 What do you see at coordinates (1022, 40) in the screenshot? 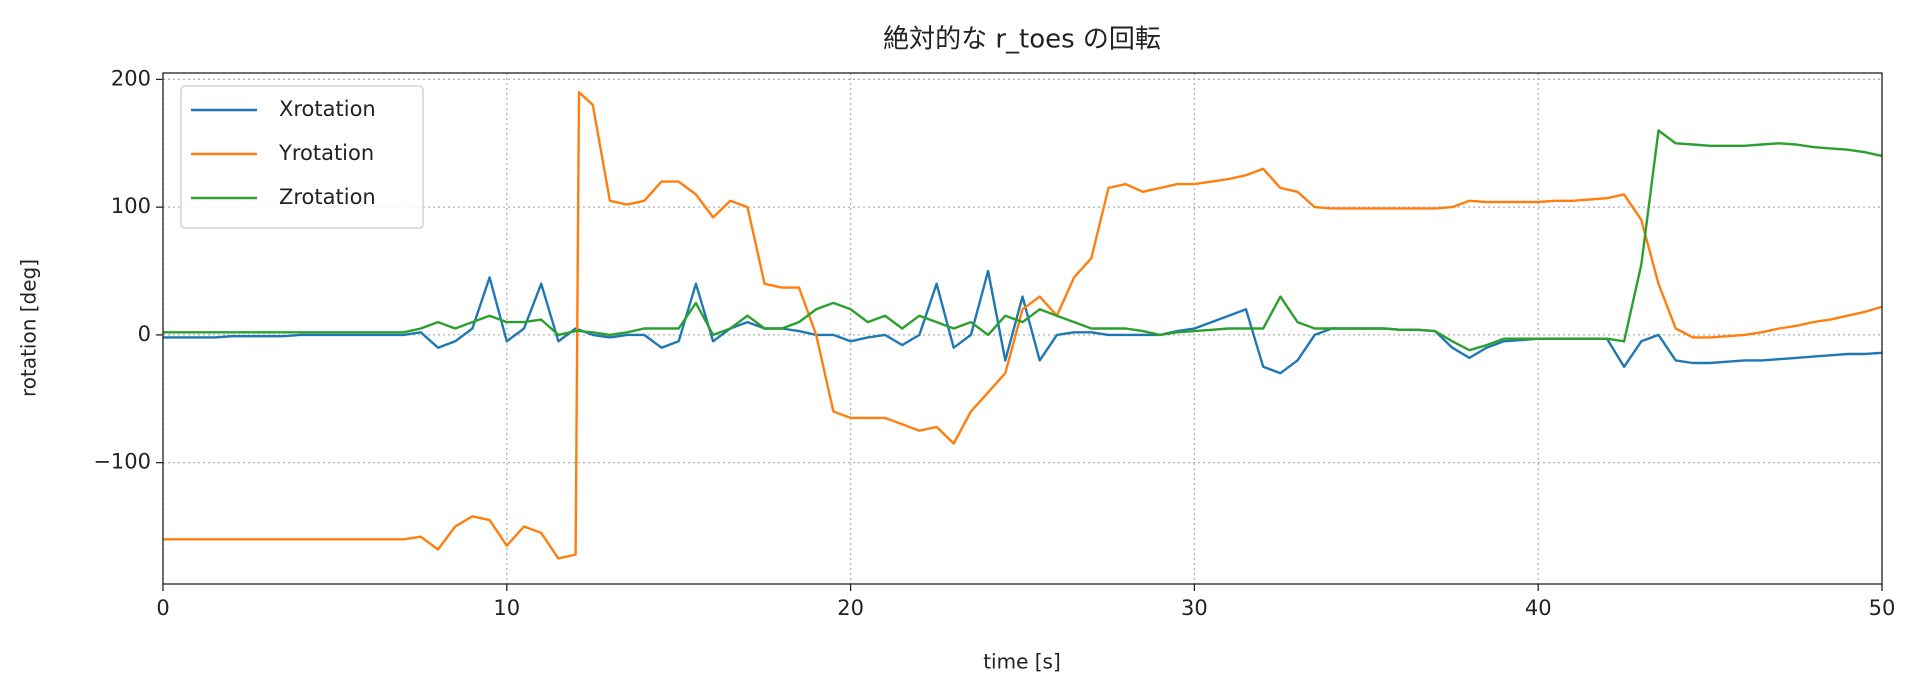
I see `chart-title: 絶対的な r_toes の回転` at bounding box center [1022, 40].